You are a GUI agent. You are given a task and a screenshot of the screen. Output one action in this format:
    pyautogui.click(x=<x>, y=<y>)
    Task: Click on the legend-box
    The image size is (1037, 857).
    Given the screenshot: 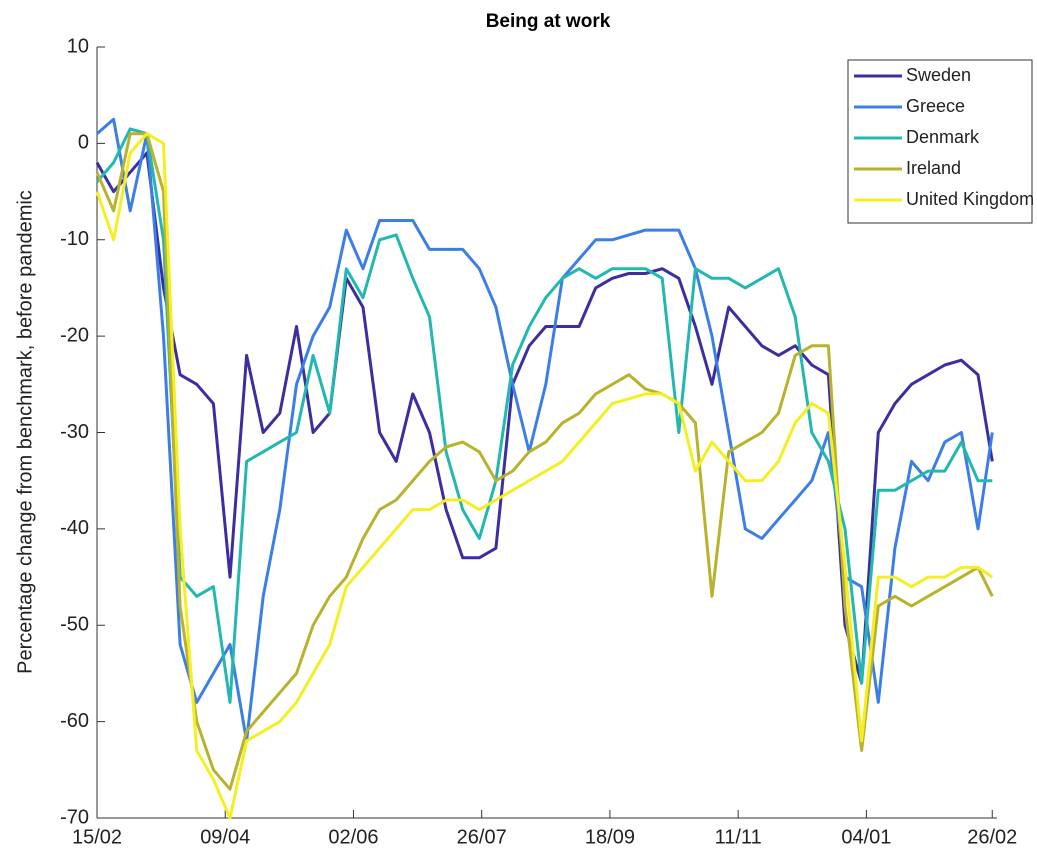 What is the action you would take?
    pyautogui.click(x=940, y=141)
    